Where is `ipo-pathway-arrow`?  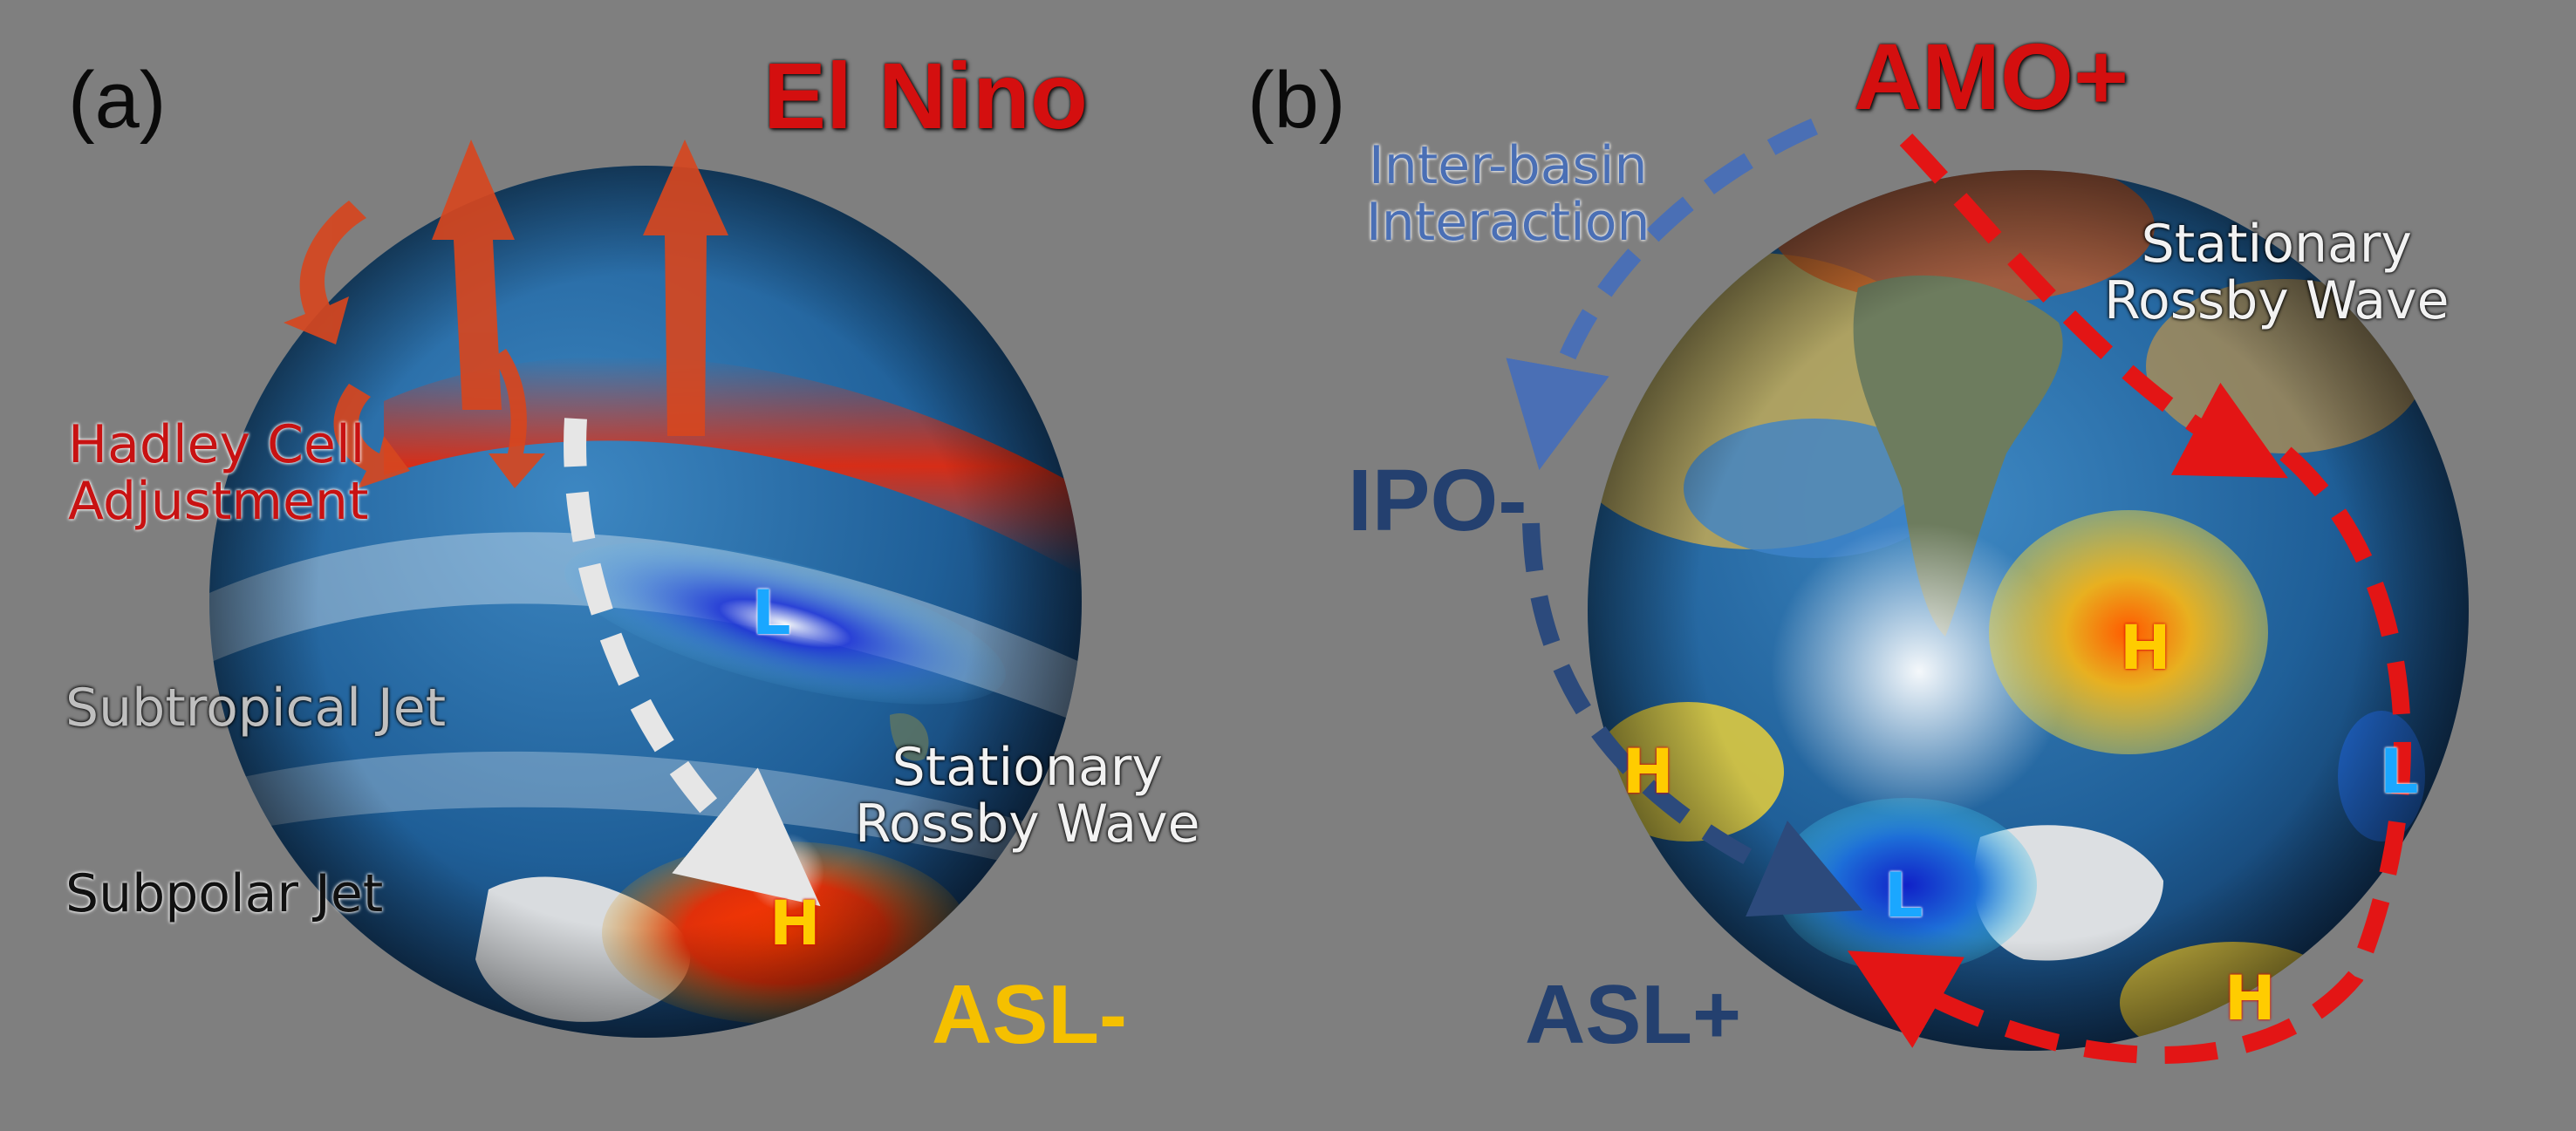
ipo-pathway-arrow is located at coordinates (1692, 719).